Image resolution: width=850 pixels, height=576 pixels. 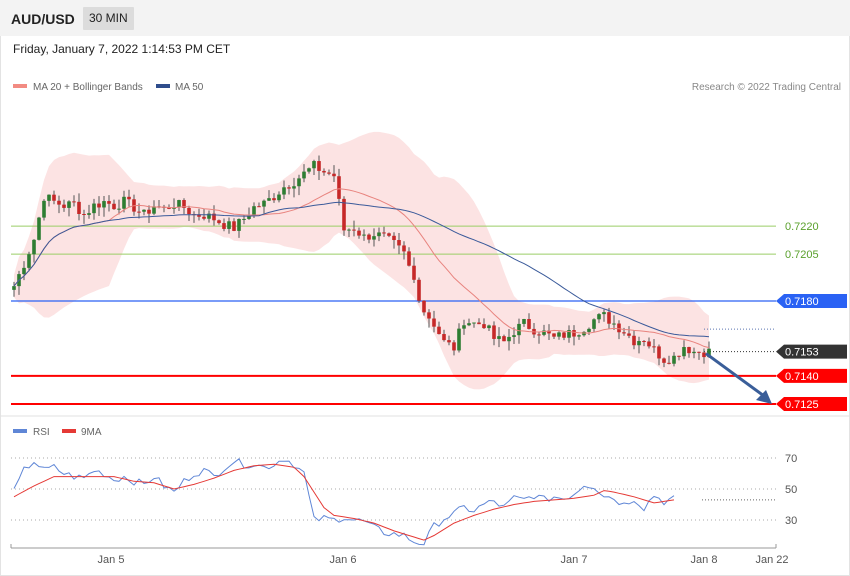 I want to click on rsi-tick-50: 50, so click(x=791, y=490).